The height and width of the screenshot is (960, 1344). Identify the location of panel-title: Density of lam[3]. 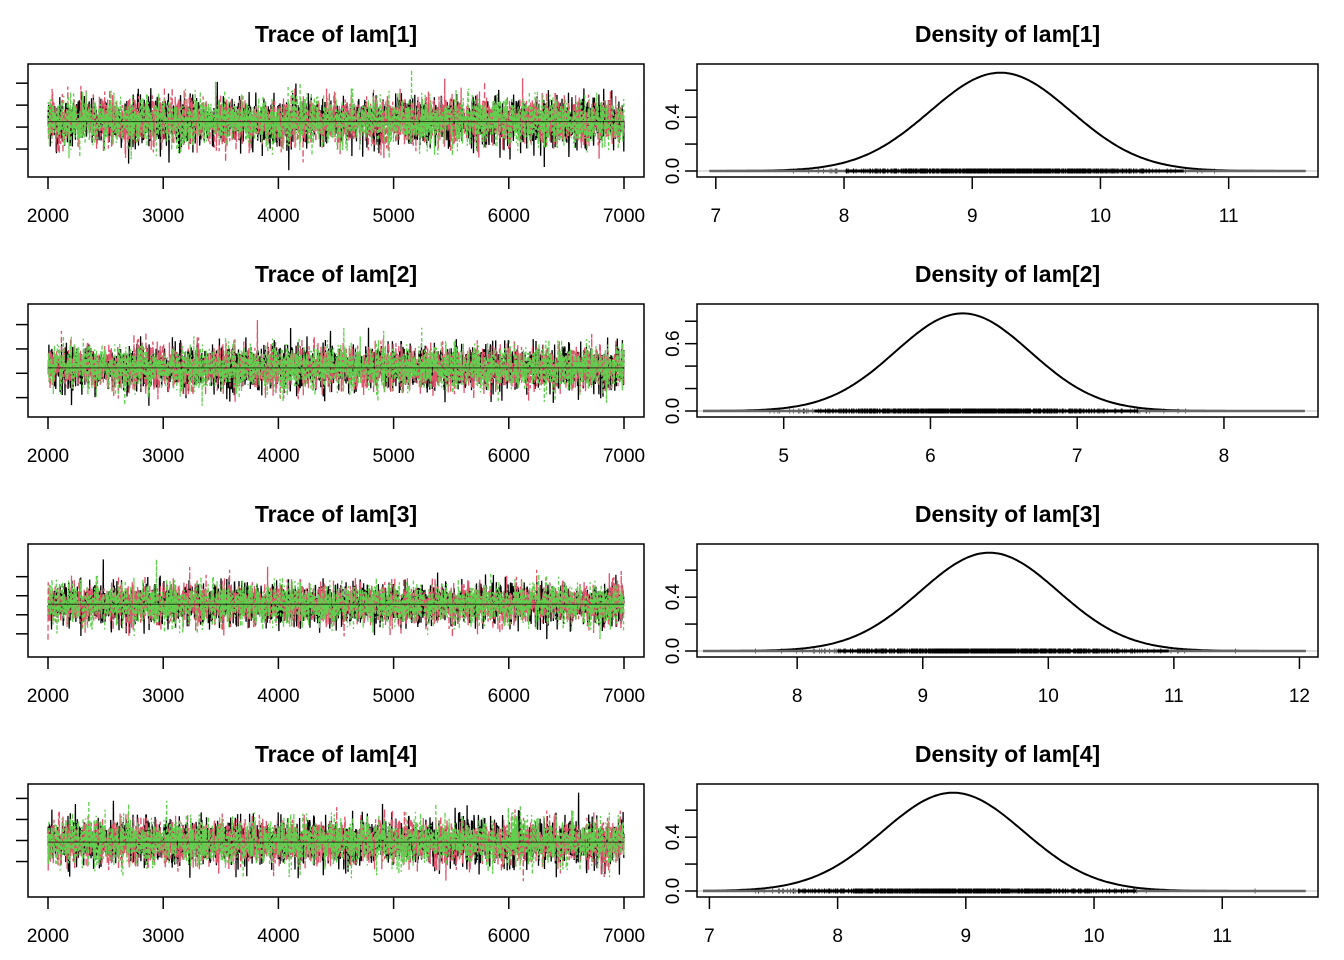
(1007, 514).